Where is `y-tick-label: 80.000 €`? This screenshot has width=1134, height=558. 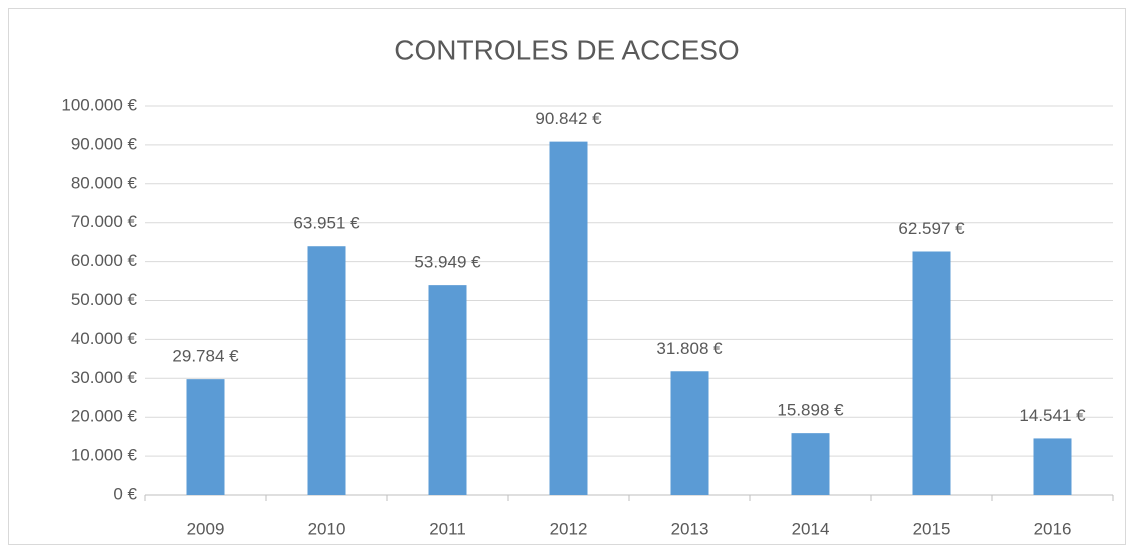 y-tick-label: 80.000 € is located at coordinates (104, 182).